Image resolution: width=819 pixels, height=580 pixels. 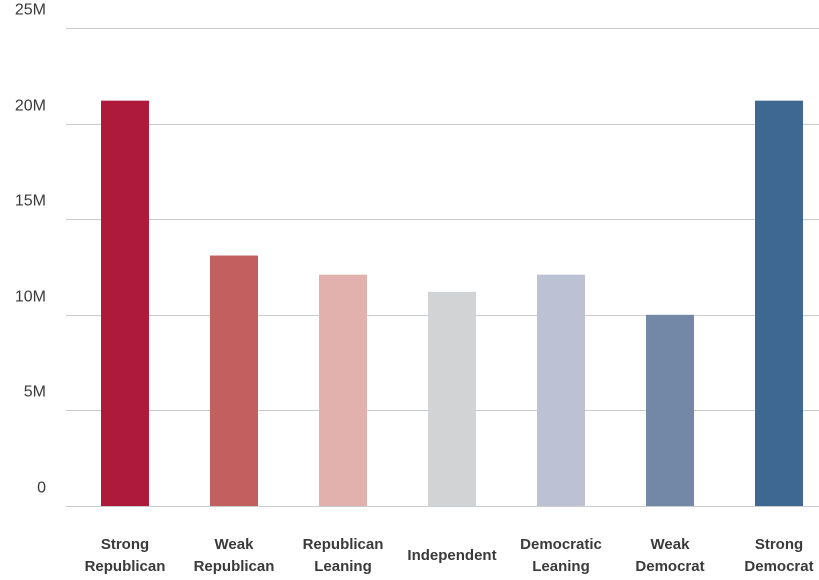 I want to click on category-label: Independent, so click(x=451, y=555).